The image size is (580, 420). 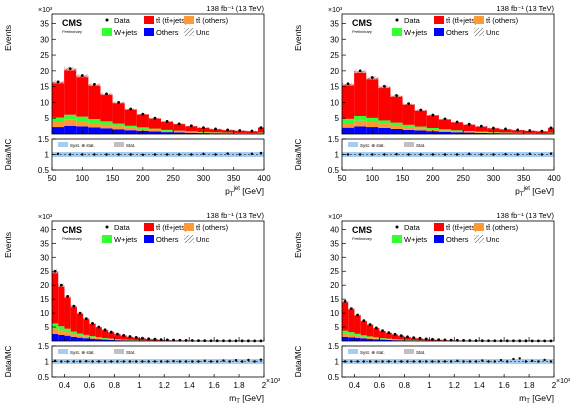 What do you see at coordinates (44, 285) in the screenshot?
I see `y-tick-label: 20` at bounding box center [44, 285].